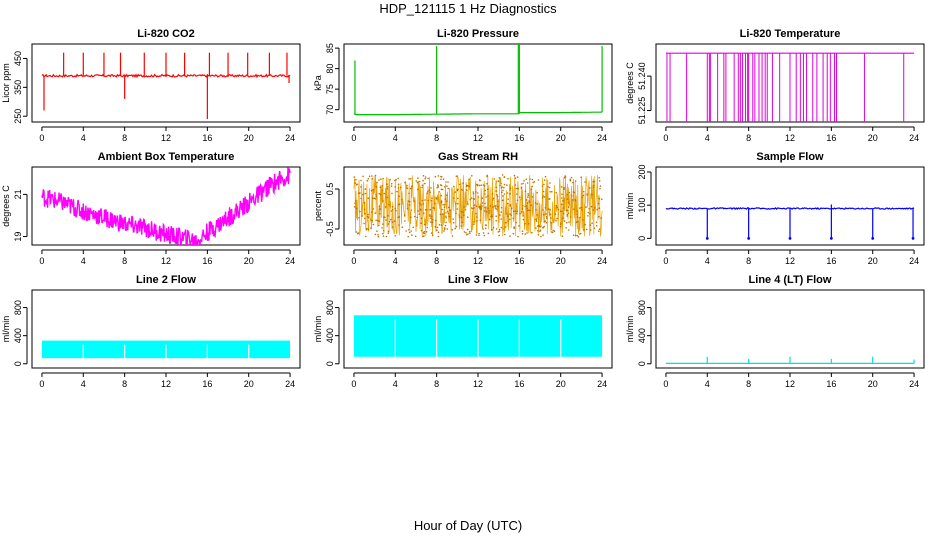 The image size is (936, 540). Describe the element at coordinates (790, 280) in the screenshot. I see `chart-title: Line 4 (LT) Flow` at that location.